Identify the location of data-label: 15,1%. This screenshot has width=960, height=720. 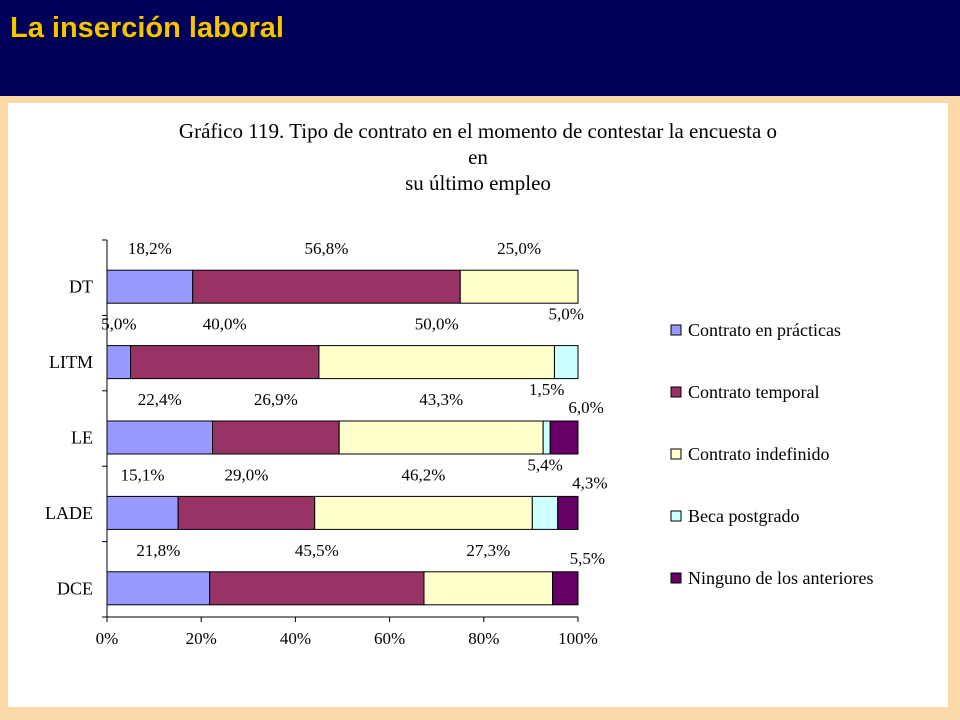
(143, 474).